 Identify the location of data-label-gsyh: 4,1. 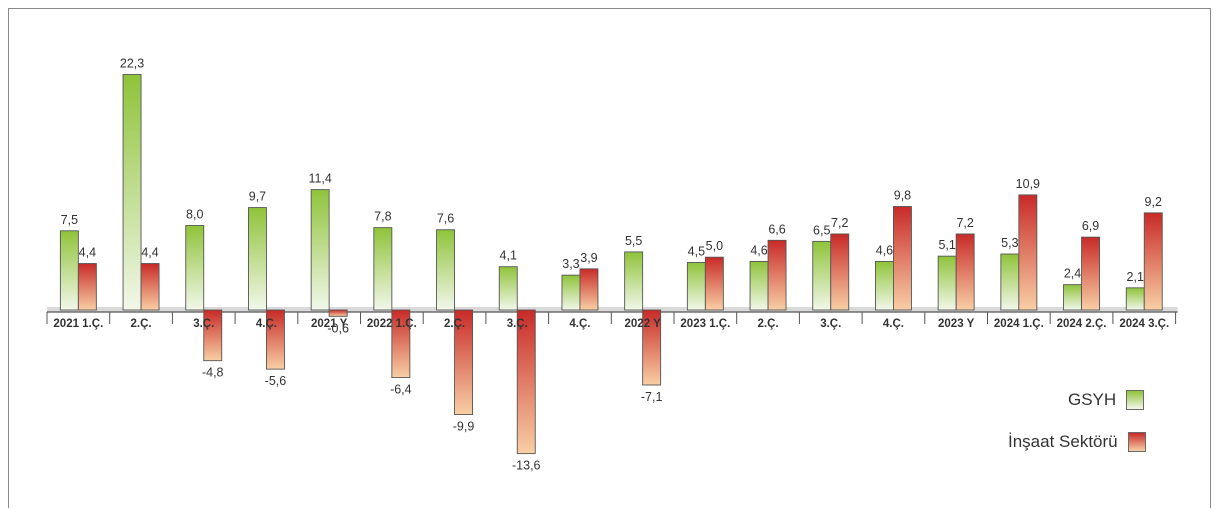
(508, 256).